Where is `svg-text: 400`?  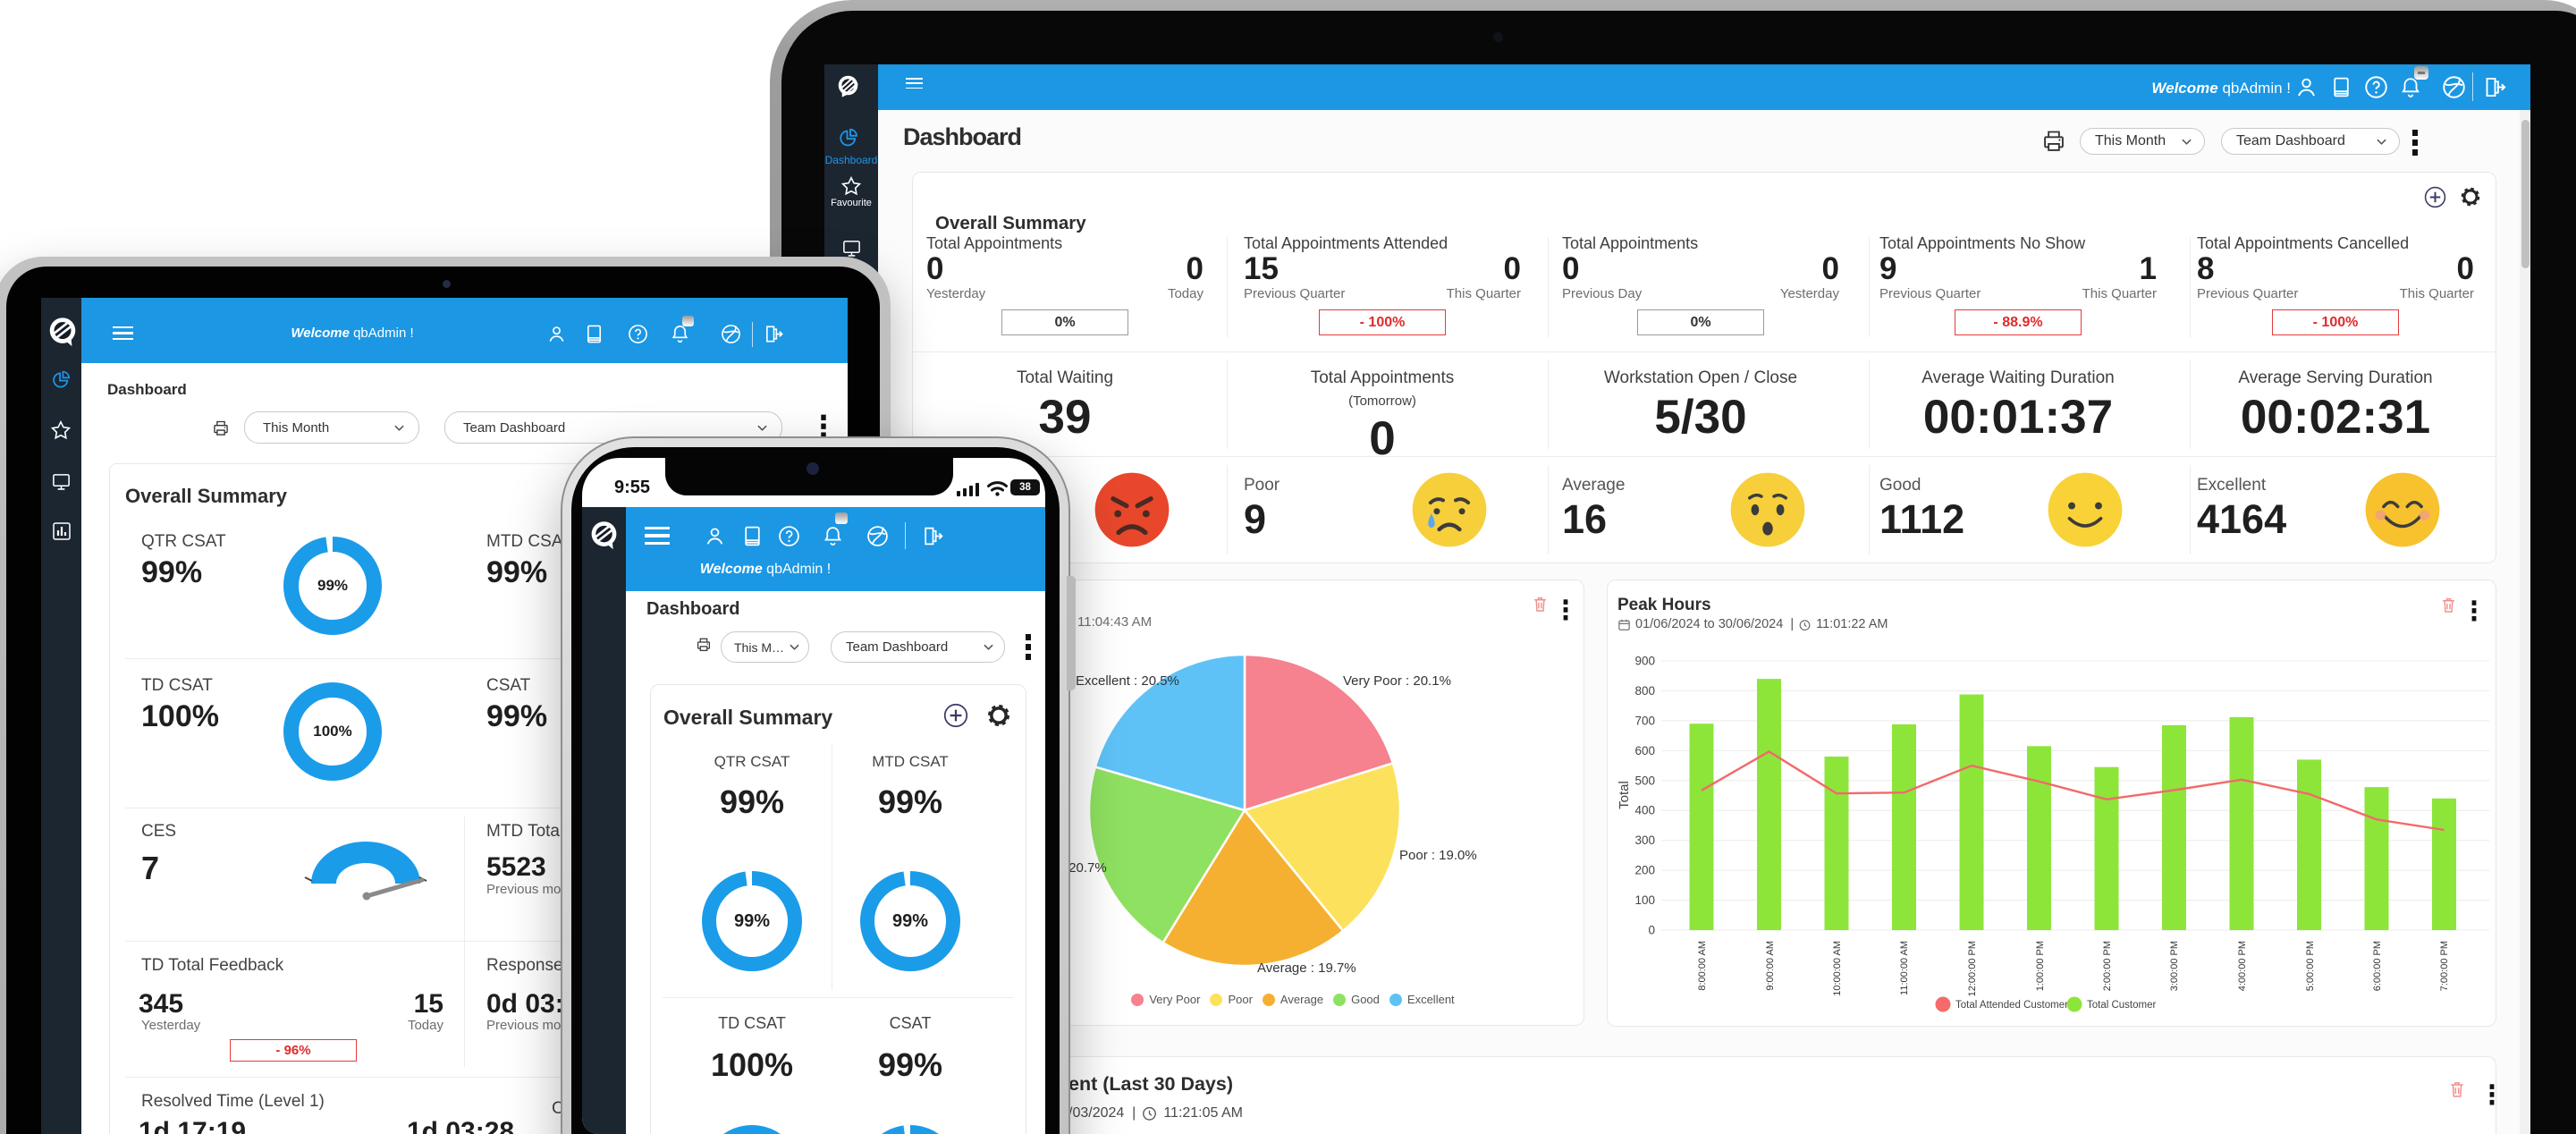
svg-text: 400 is located at coordinates (1644, 810).